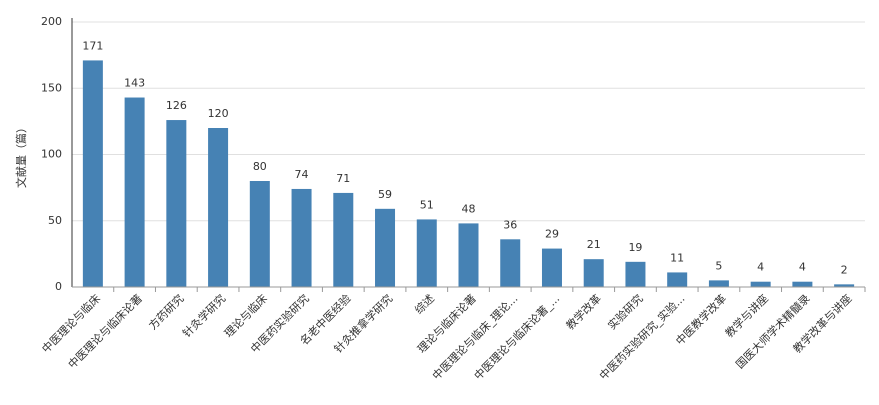 The image size is (879, 405). I want to click on value-label: 120, so click(218, 113).